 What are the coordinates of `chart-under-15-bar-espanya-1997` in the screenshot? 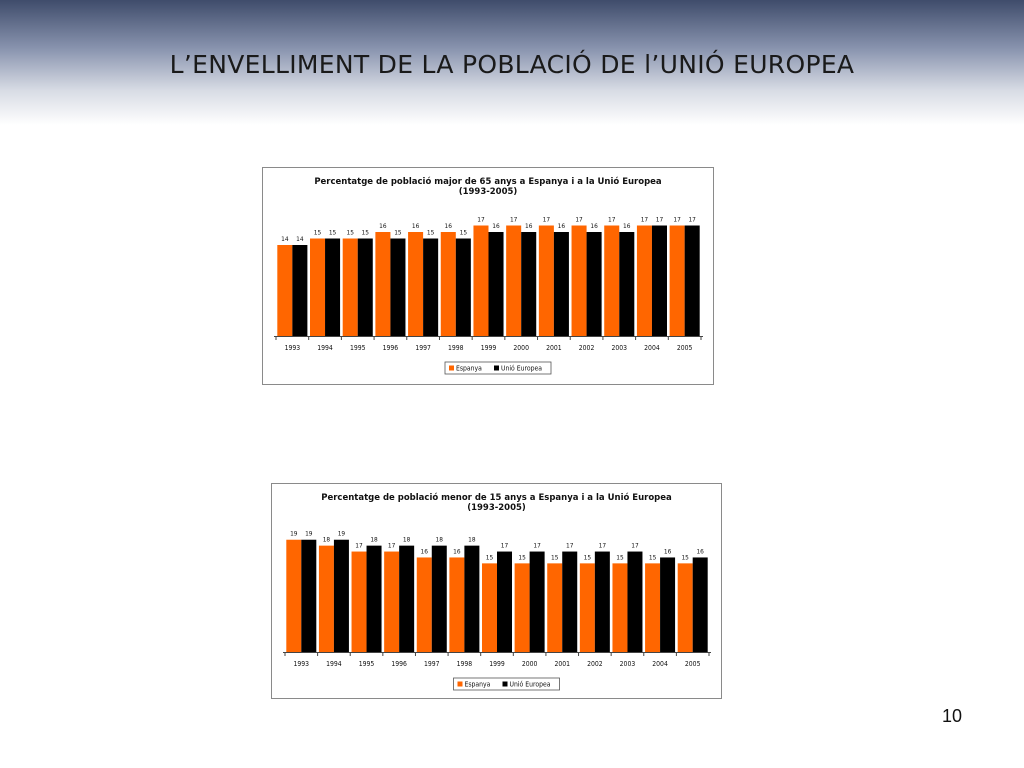 It's located at (424, 604).